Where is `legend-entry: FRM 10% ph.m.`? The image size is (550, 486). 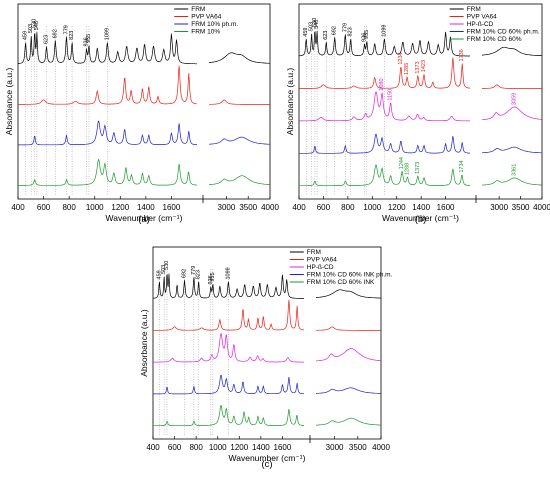
legend-entry: FRM 10% ph.m. is located at coordinates (214, 24).